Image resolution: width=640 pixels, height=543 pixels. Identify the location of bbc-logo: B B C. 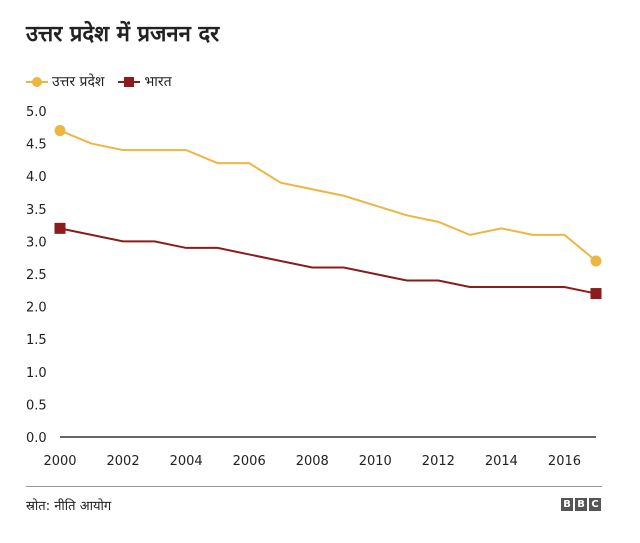
(580, 504).